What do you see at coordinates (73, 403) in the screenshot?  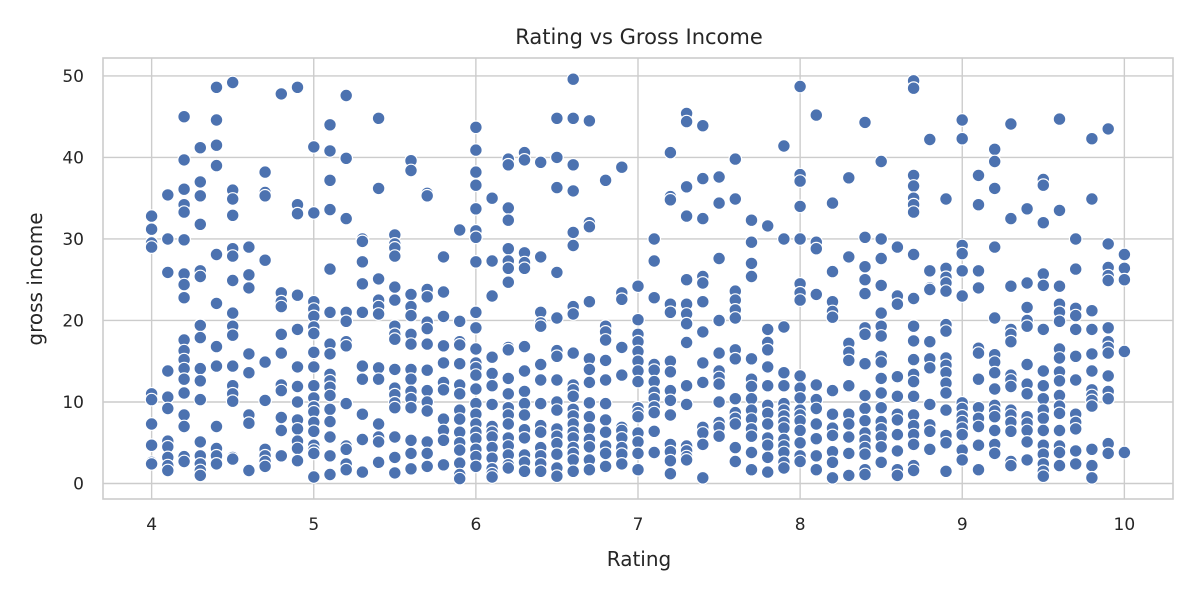 I see `y-tick-label: 10` at bounding box center [73, 403].